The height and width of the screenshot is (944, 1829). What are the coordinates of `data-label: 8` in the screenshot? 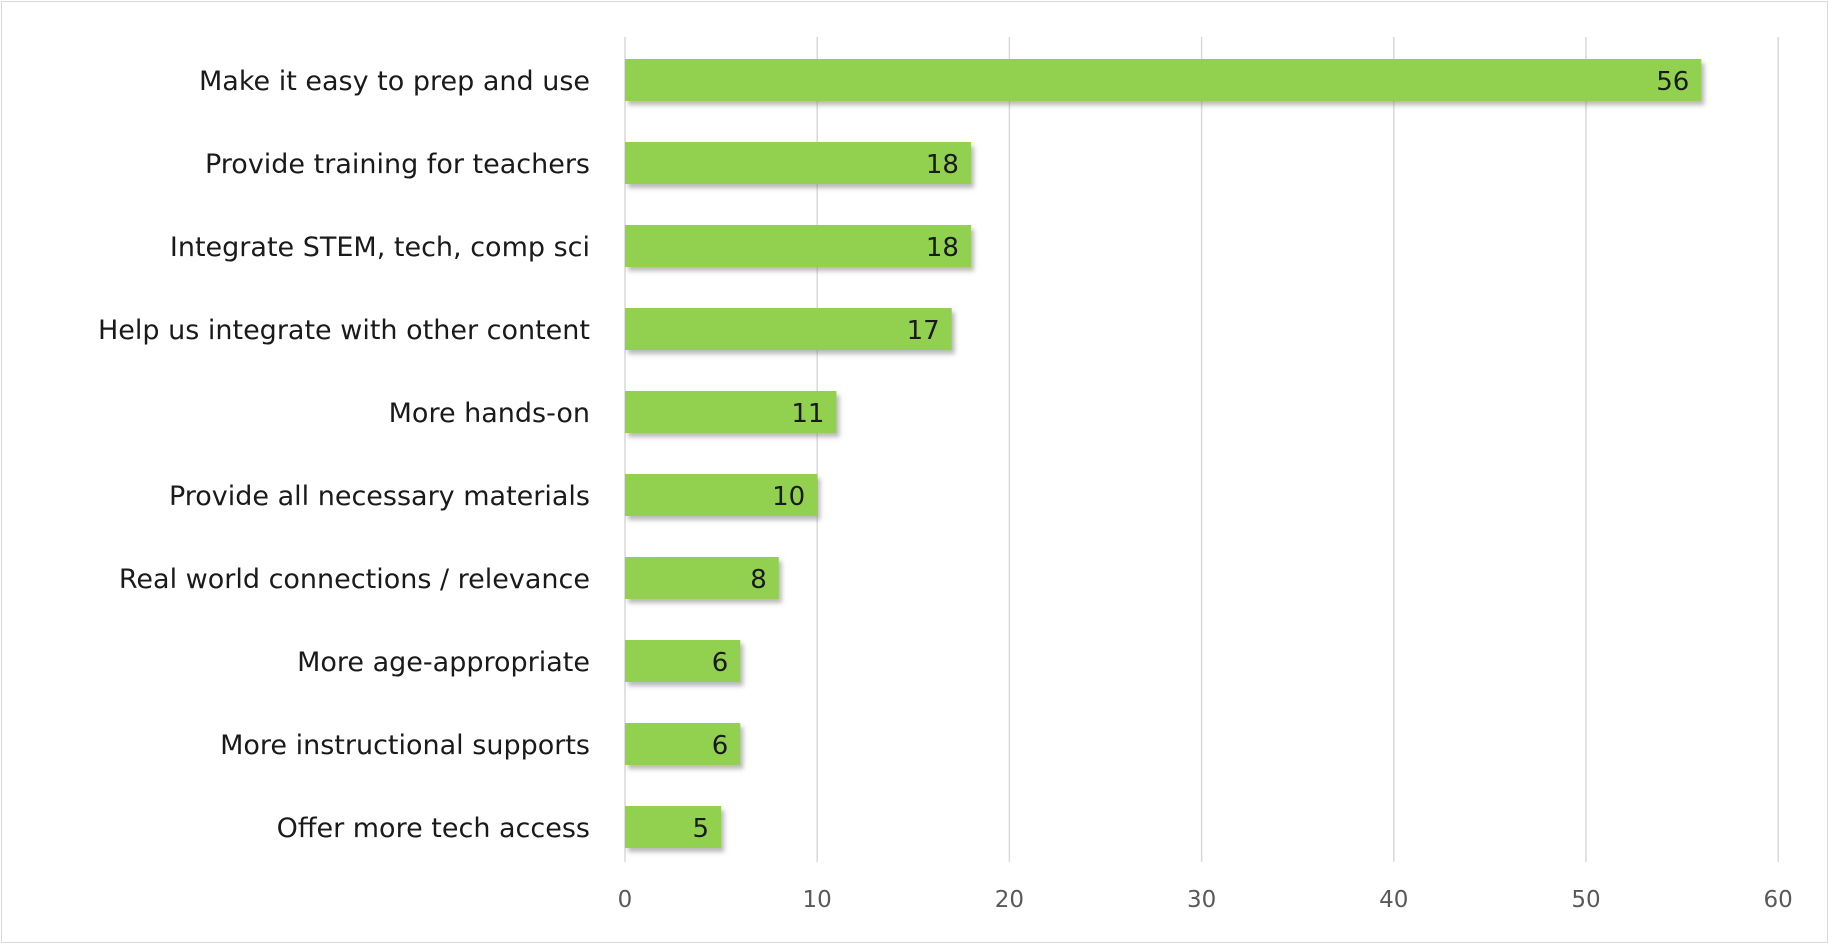 It's located at (758, 580).